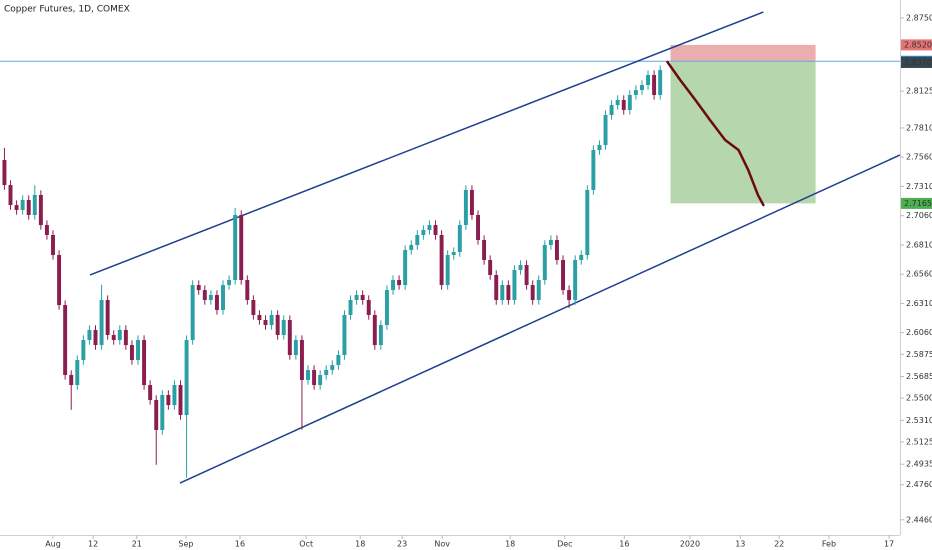  I want to click on x-tick-label: Nov, so click(442, 544).